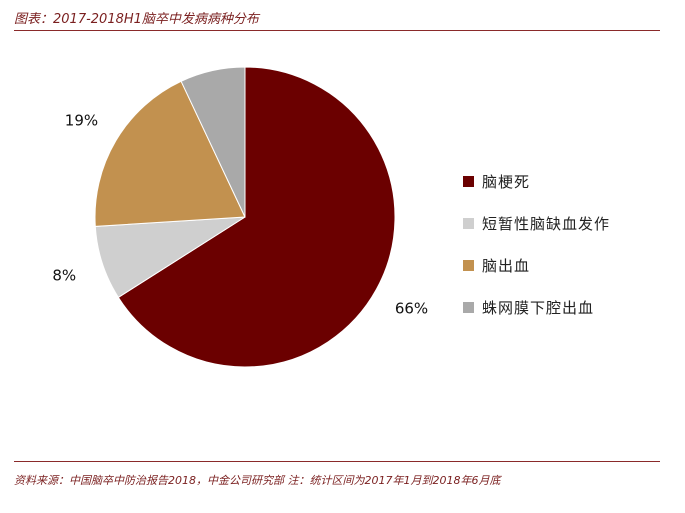 The height and width of the screenshot is (513, 685). Describe the element at coordinates (213, 142) in the screenshot. I see `pie-slice-subarachnoid-hemorrhage` at that location.